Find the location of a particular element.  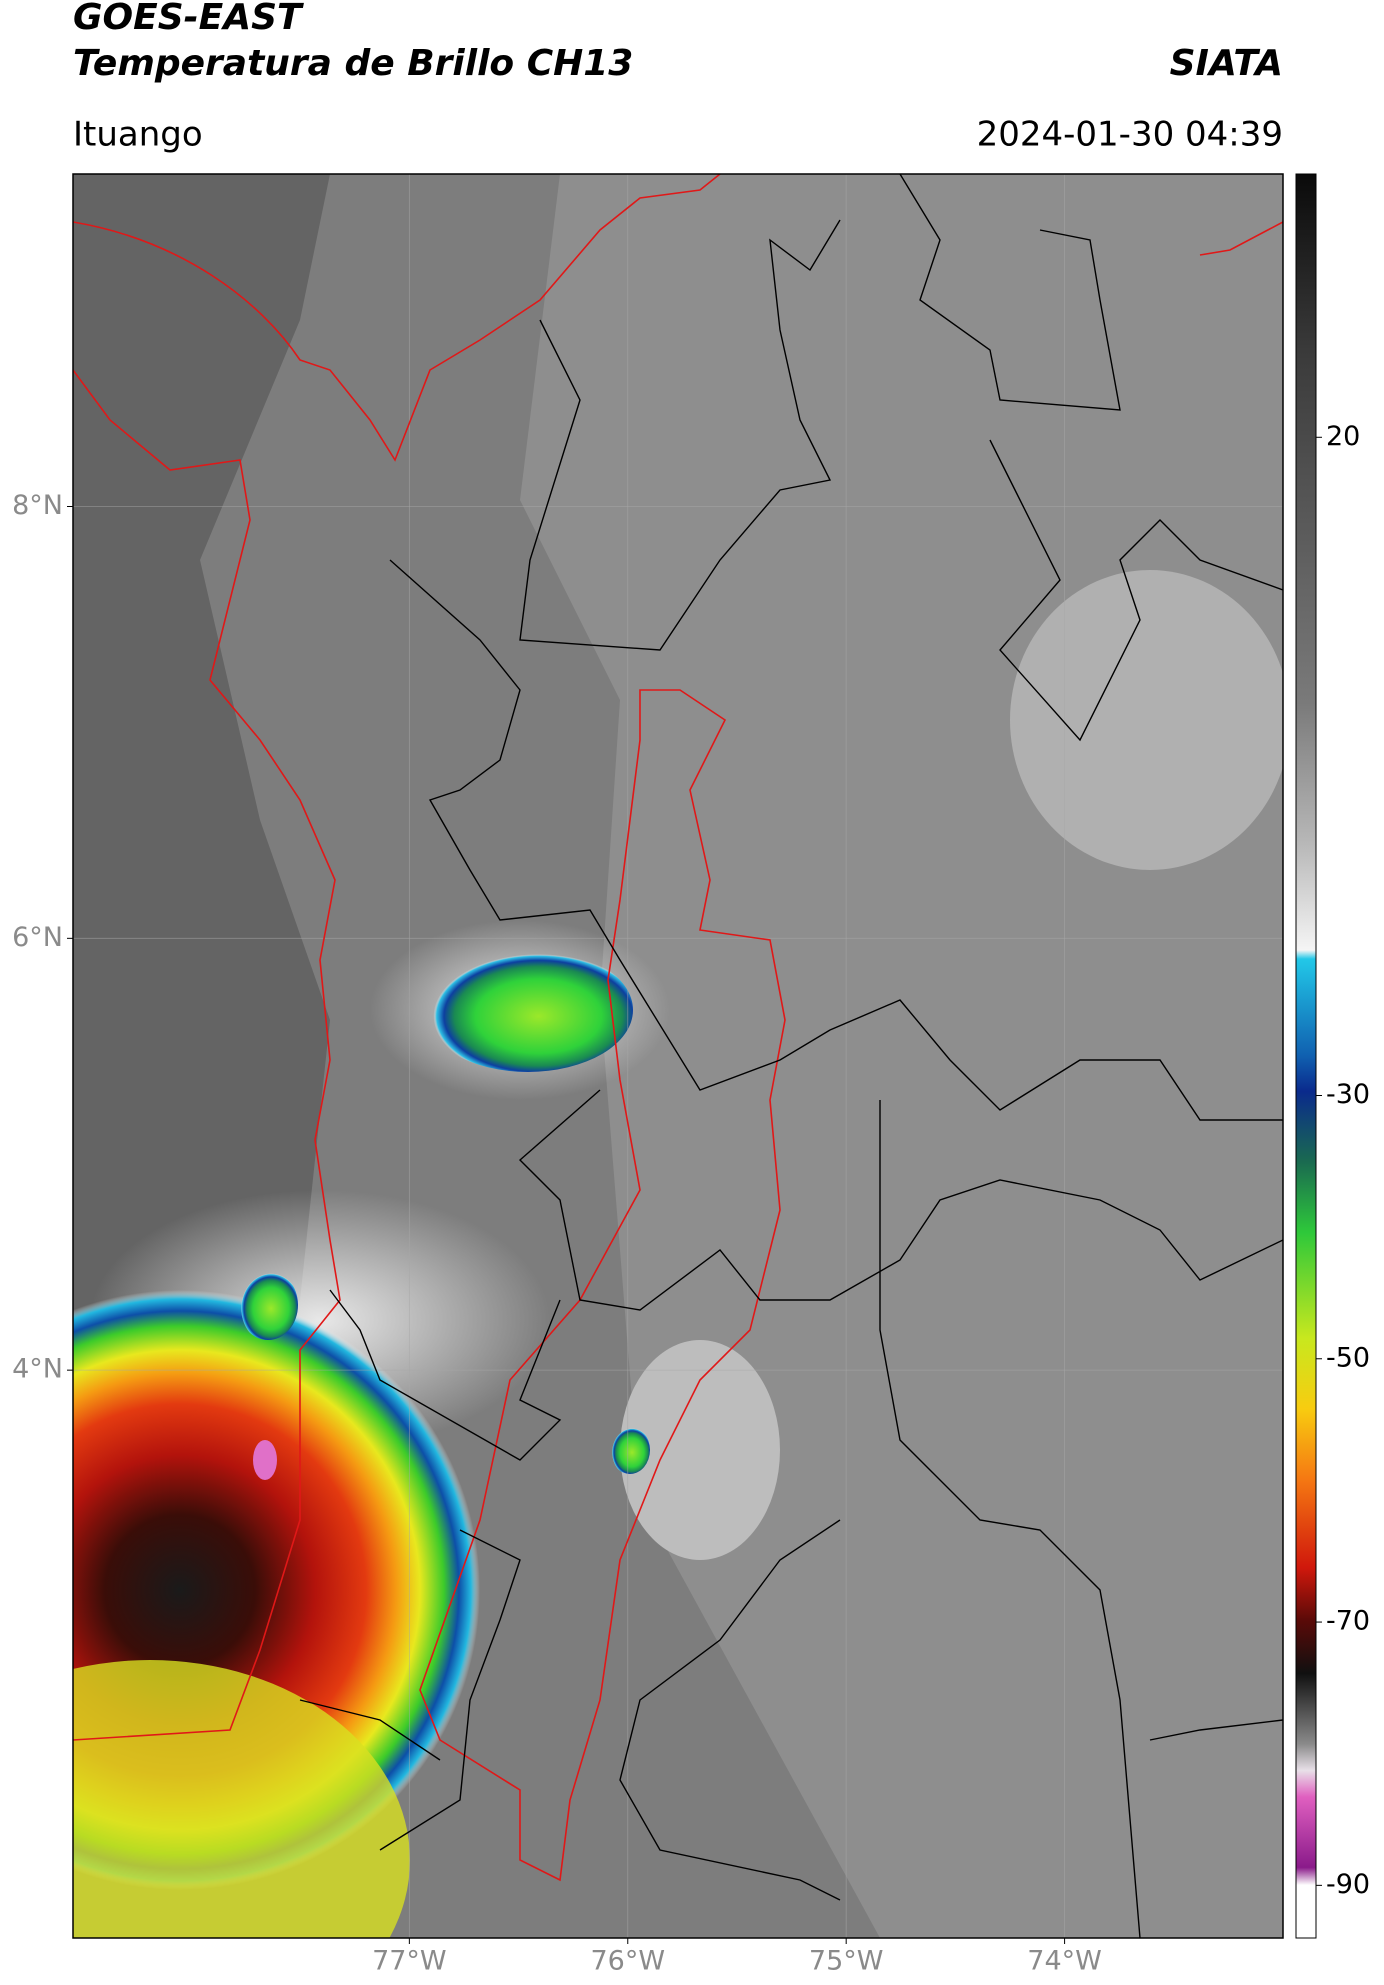

datetime: 2024-01-30 04:39 is located at coordinates (1130, 135).